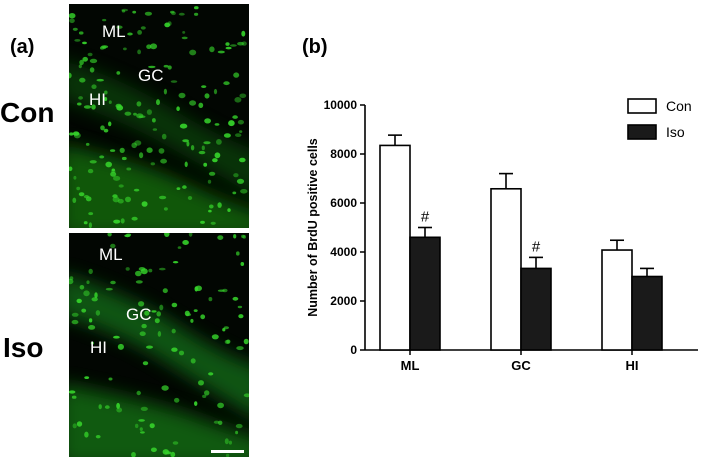 This screenshot has height=461, width=709. What do you see at coordinates (345, 227) in the screenshot?
I see `y-axis: 0 2000 4000 6000 8000 10000` at bounding box center [345, 227].